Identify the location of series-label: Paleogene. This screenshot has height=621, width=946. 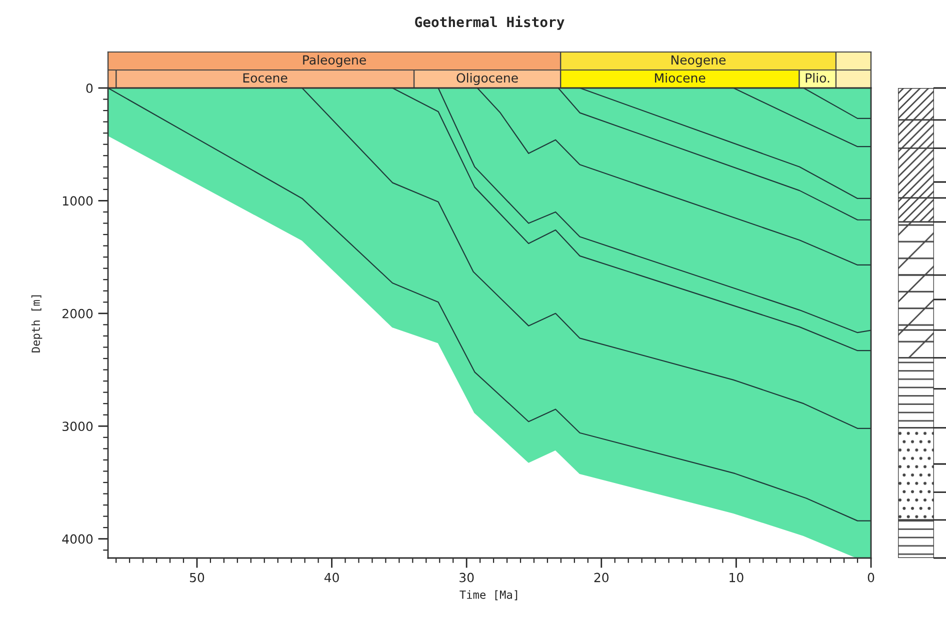
(334, 61).